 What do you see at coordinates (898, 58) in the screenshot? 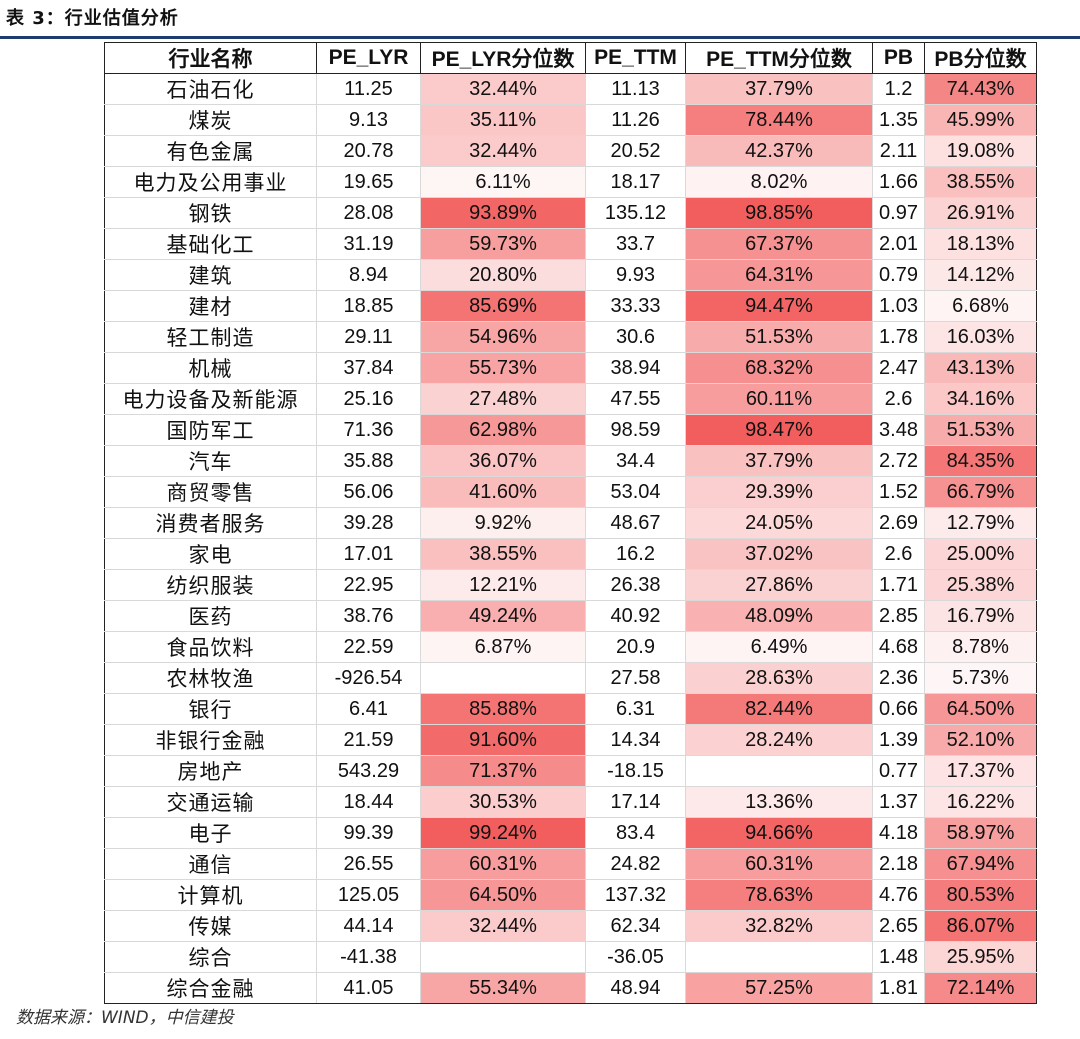
I see `header-pb: PB` at bounding box center [898, 58].